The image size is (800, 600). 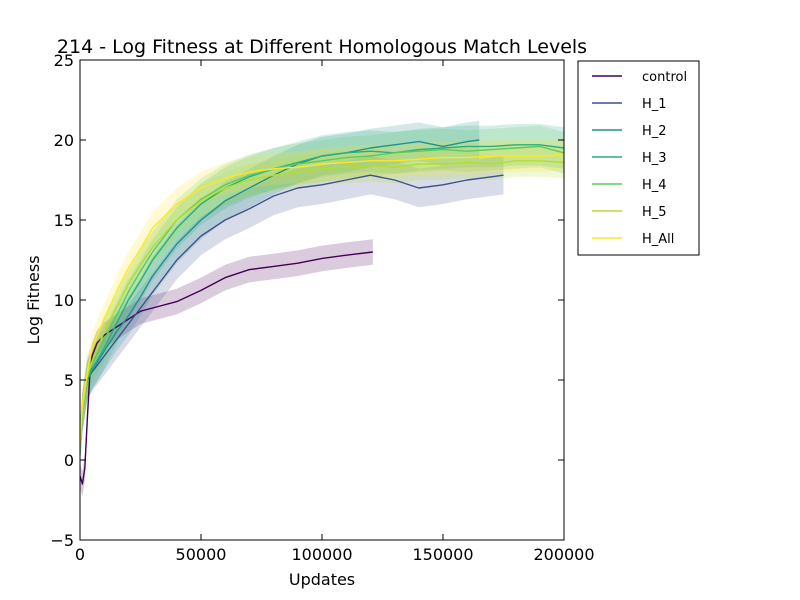 What do you see at coordinates (69, 460) in the screenshot?
I see `y-tick-label: 0` at bounding box center [69, 460].